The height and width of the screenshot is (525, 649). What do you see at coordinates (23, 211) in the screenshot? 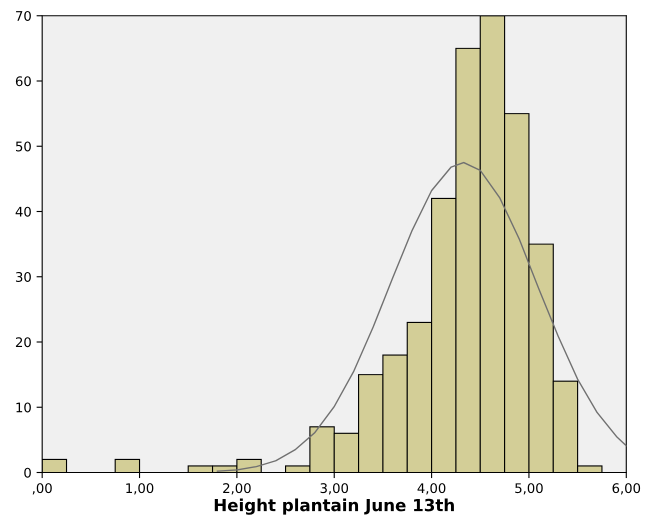
I see `y-tick-label: 40` at bounding box center [23, 211].